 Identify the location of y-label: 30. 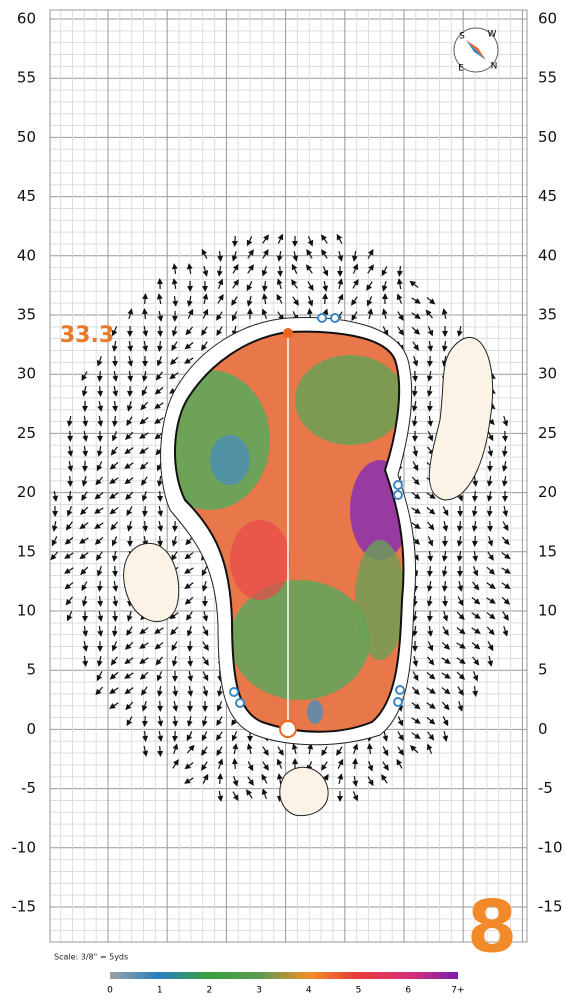
(26, 374).